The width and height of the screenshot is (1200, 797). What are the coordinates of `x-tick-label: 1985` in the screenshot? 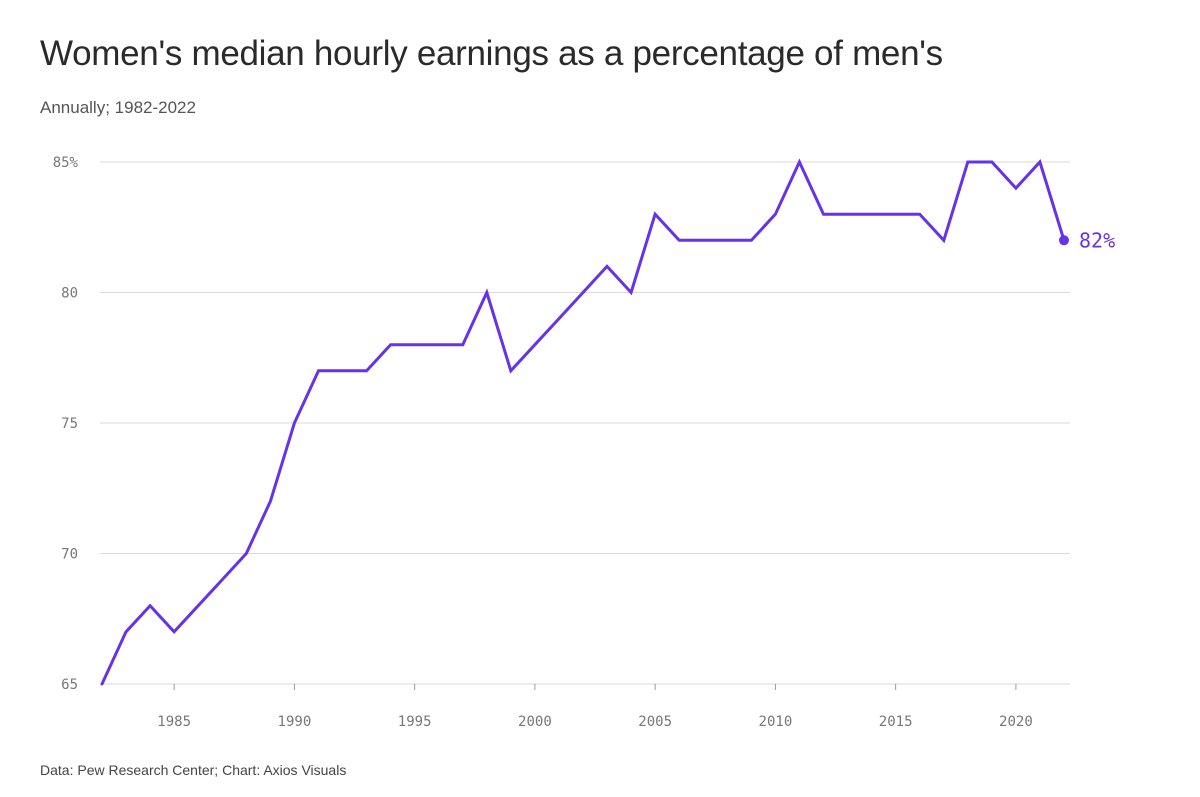 It's located at (174, 722).